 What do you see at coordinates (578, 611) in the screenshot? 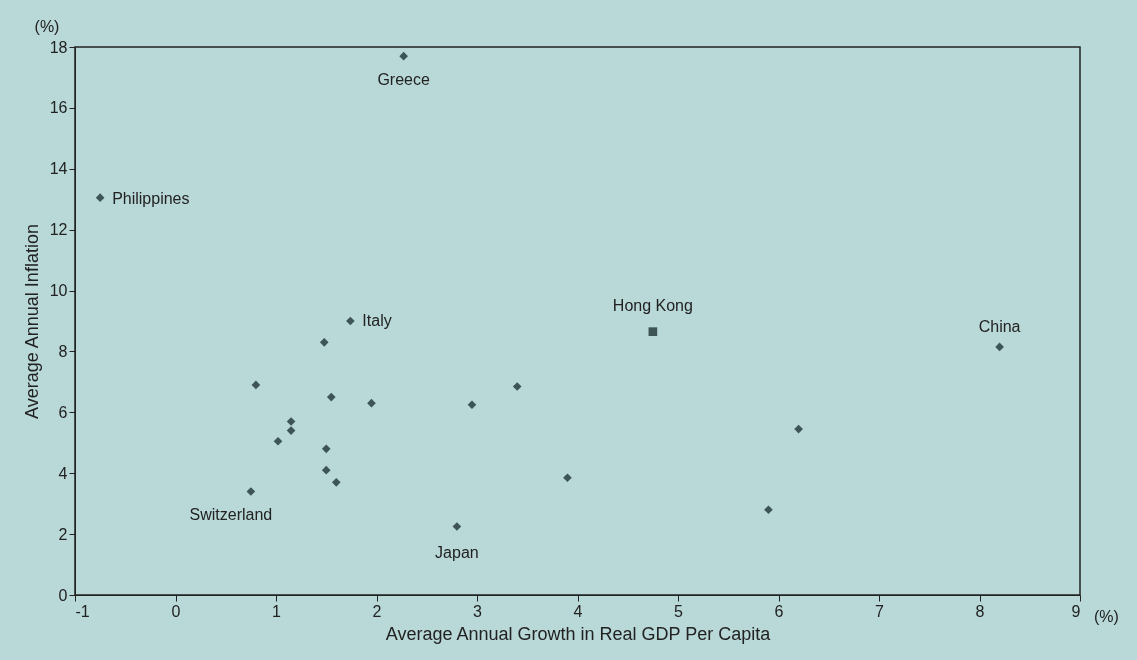
I see `x-tick-label: 4` at bounding box center [578, 611].